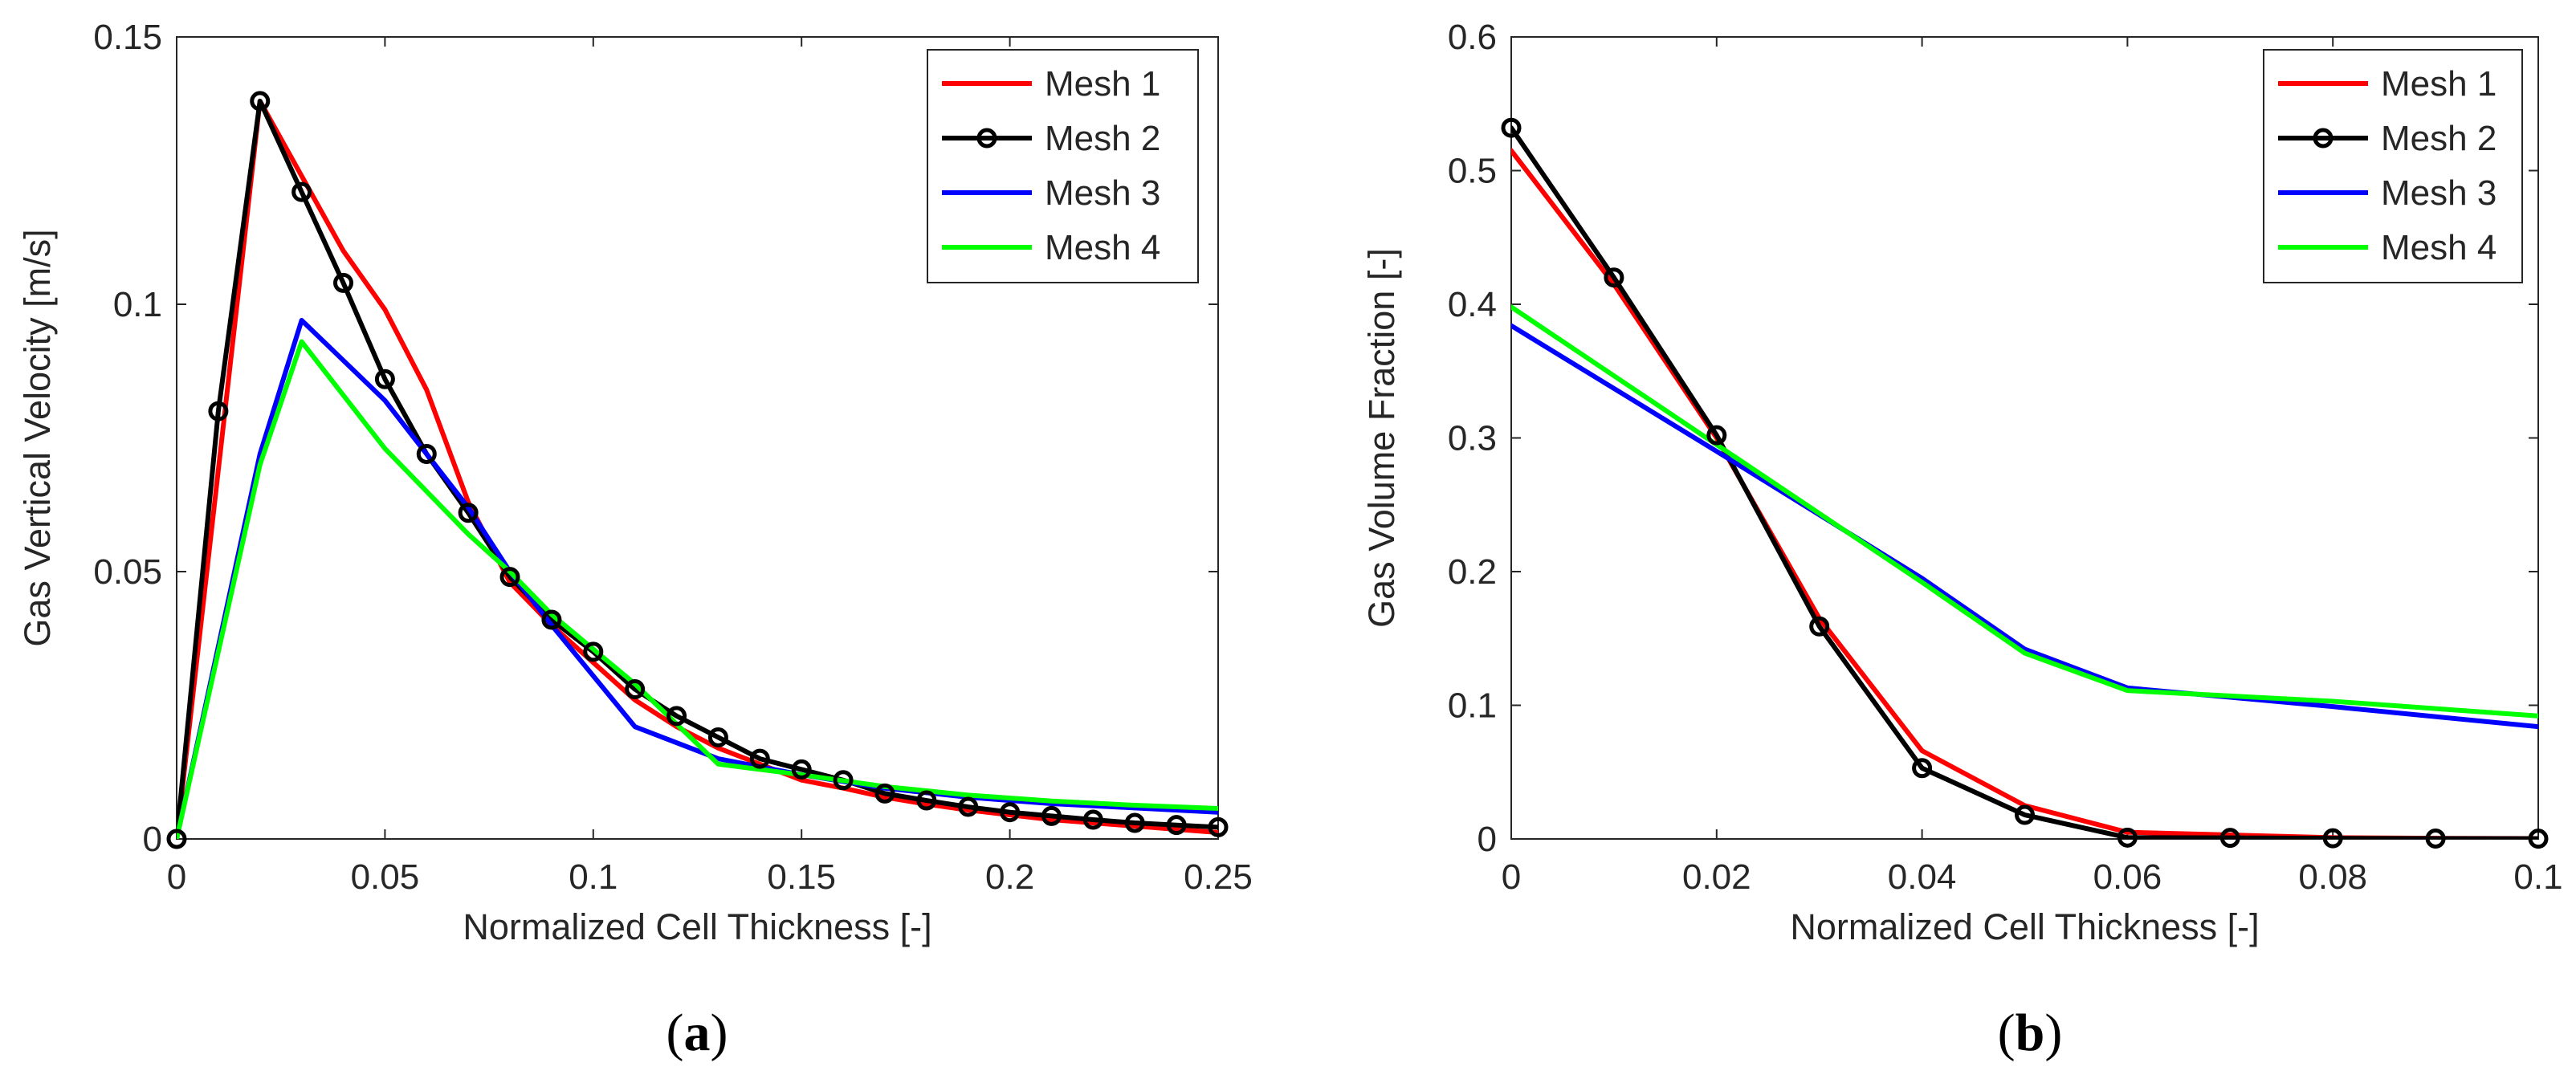 The height and width of the screenshot is (1079, 2576). What do you see at coordinates (1472, 572) in the screenshot?
I see `y-tick-label: 0.2` at bounding box center [1472, 572].